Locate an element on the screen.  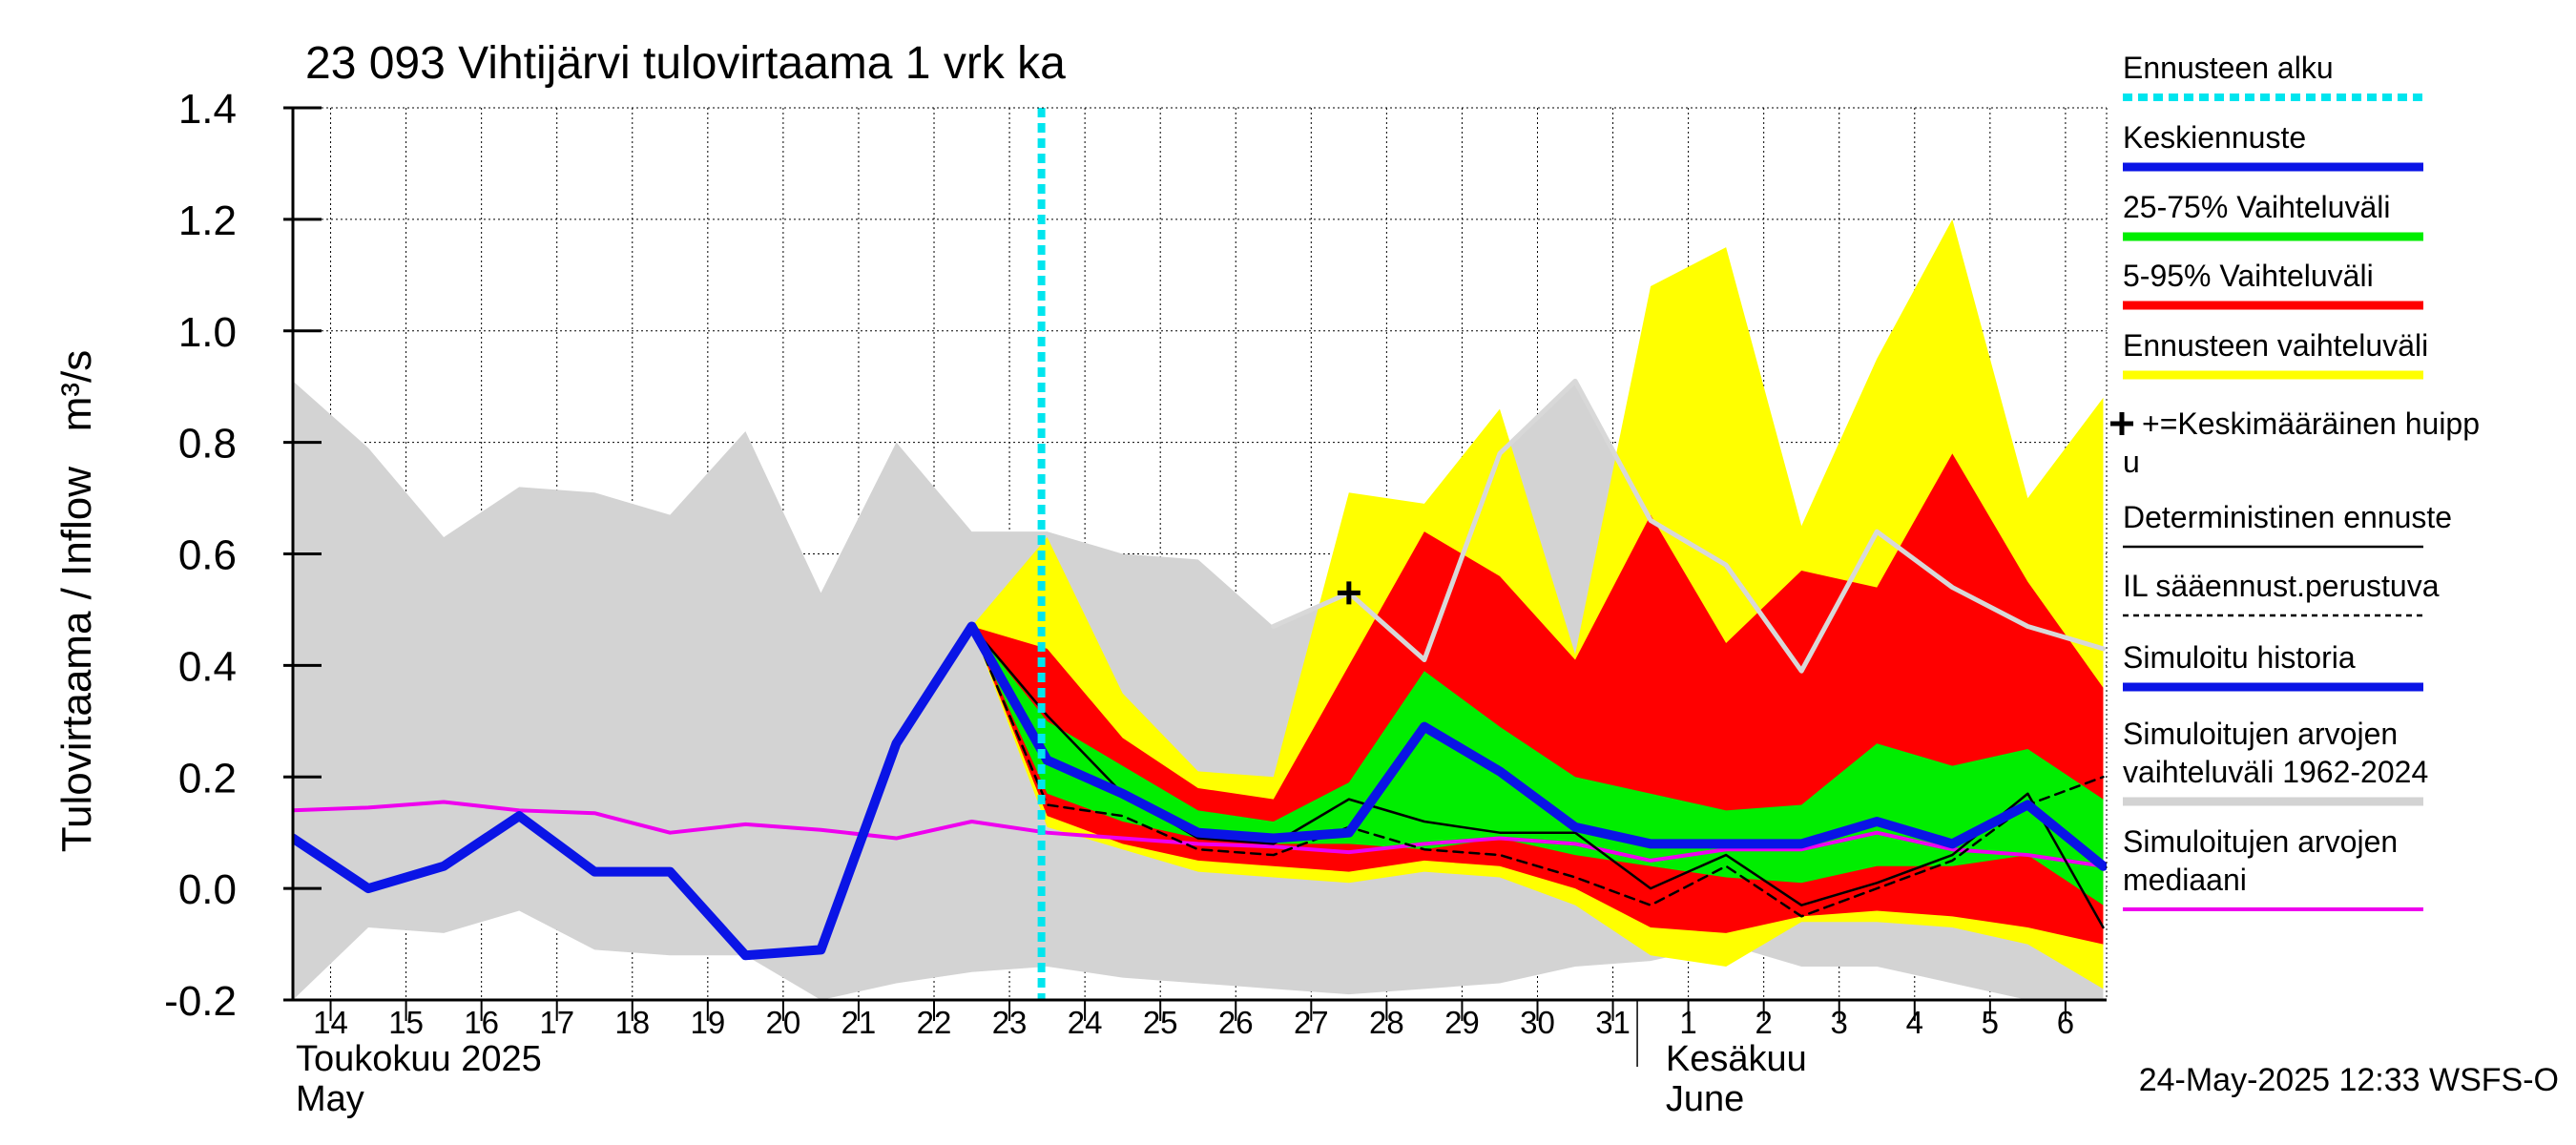
legend-swatch-plus is located at coordinates (2121, 423).